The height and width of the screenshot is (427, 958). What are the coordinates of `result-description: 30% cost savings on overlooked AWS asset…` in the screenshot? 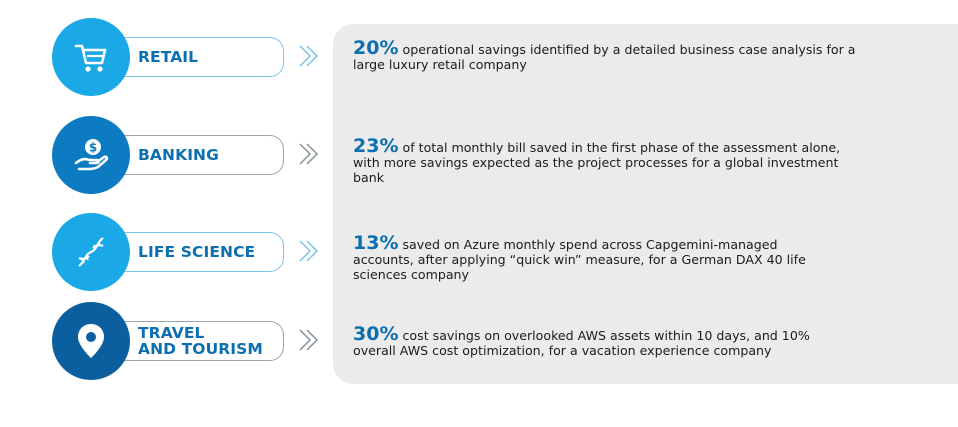 It's located at (593, 342).